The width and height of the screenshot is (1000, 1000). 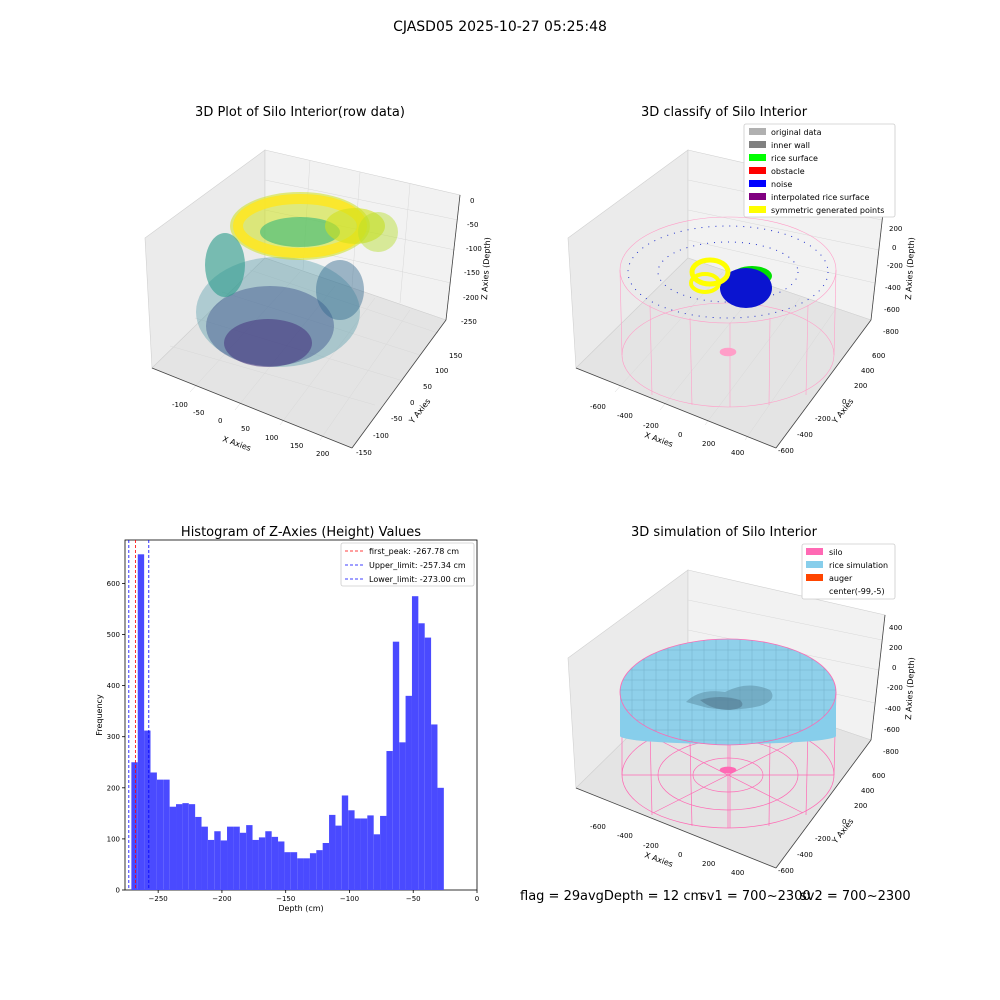 What do you see at coordinates (814, 577) in the screenshot?
I see `legend-swatch-auger` at bounding box center [814, 577].